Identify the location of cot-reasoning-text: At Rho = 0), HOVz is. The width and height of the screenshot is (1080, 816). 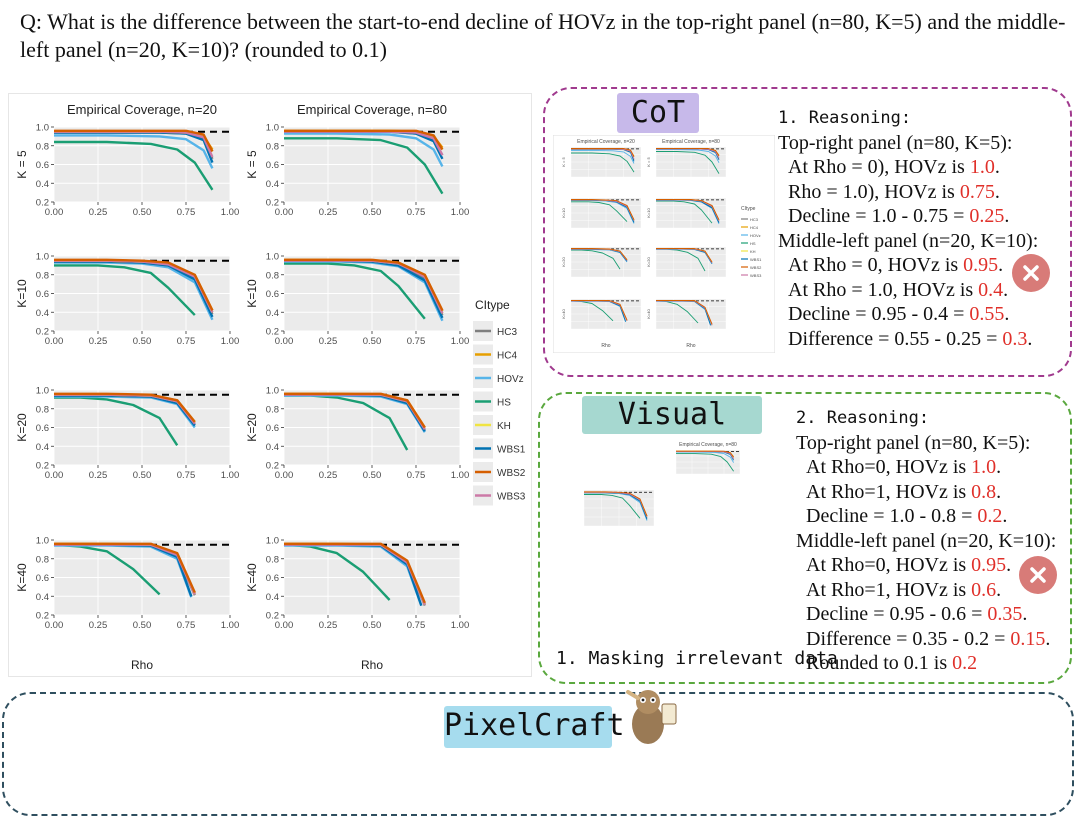
(879, 167).